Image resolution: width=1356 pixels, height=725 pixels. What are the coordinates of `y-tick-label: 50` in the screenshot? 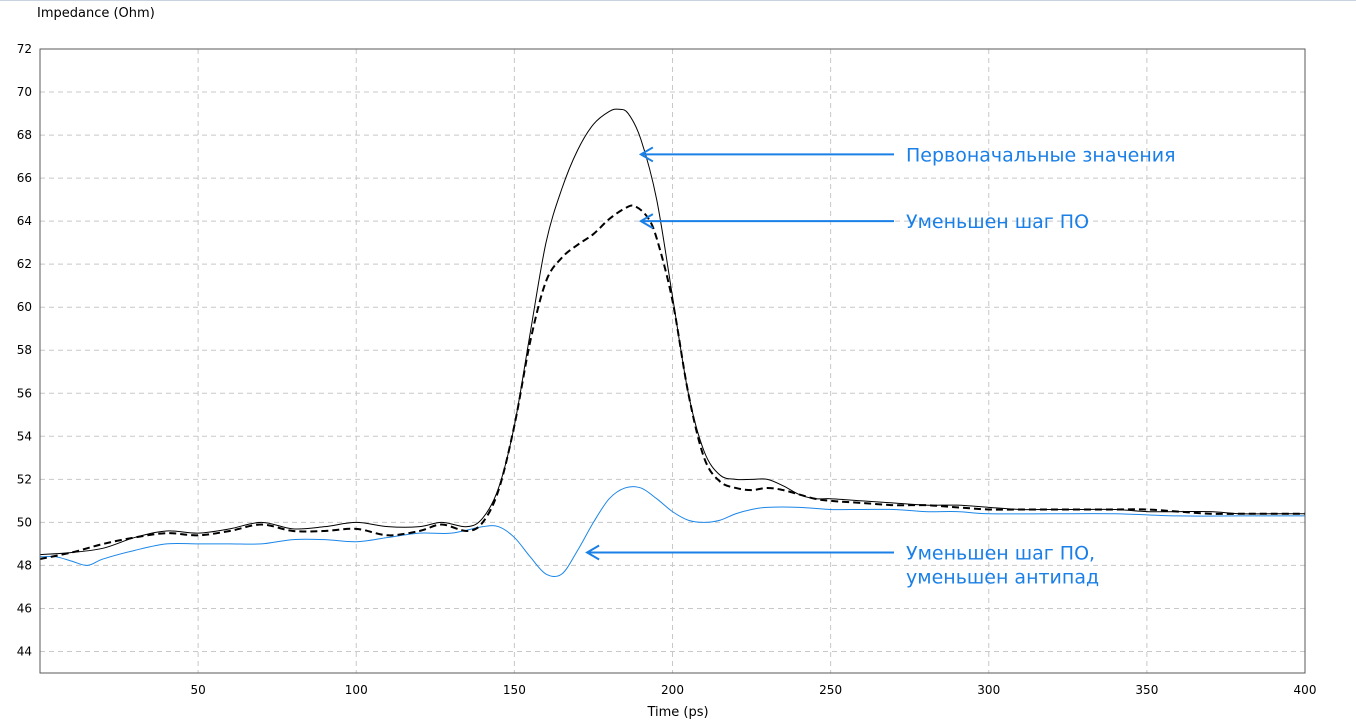 It's located at (24, 522).